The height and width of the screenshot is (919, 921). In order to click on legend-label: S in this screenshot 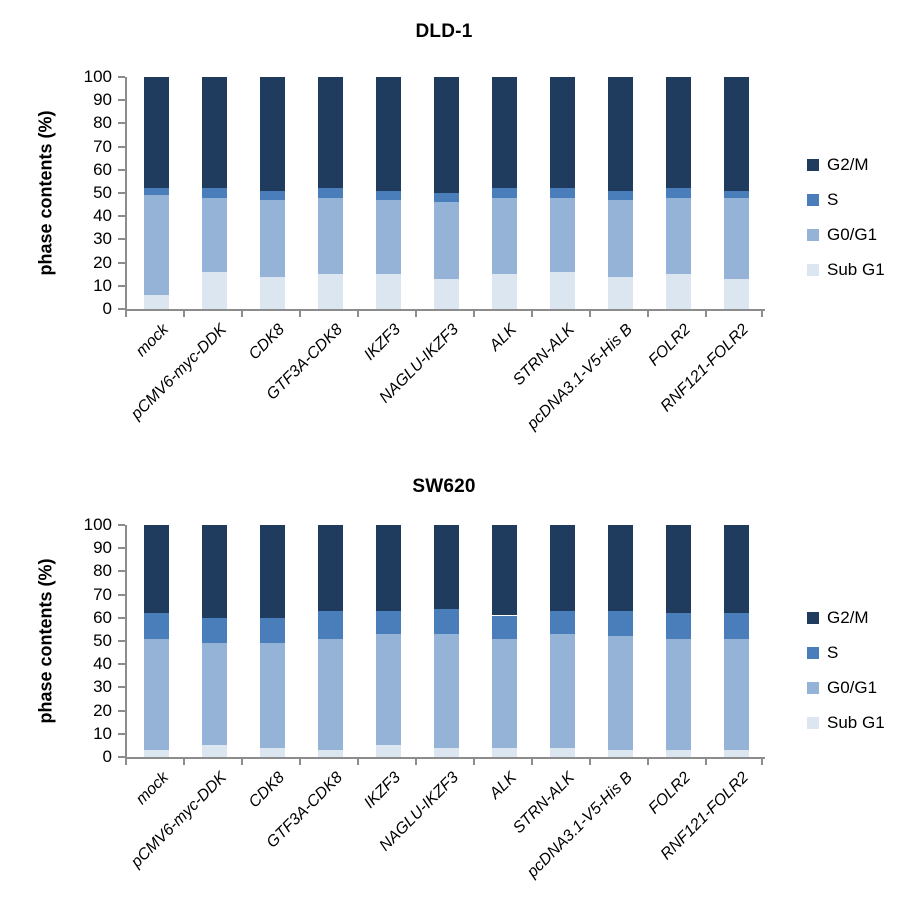, I will do `click(833, 652)`.